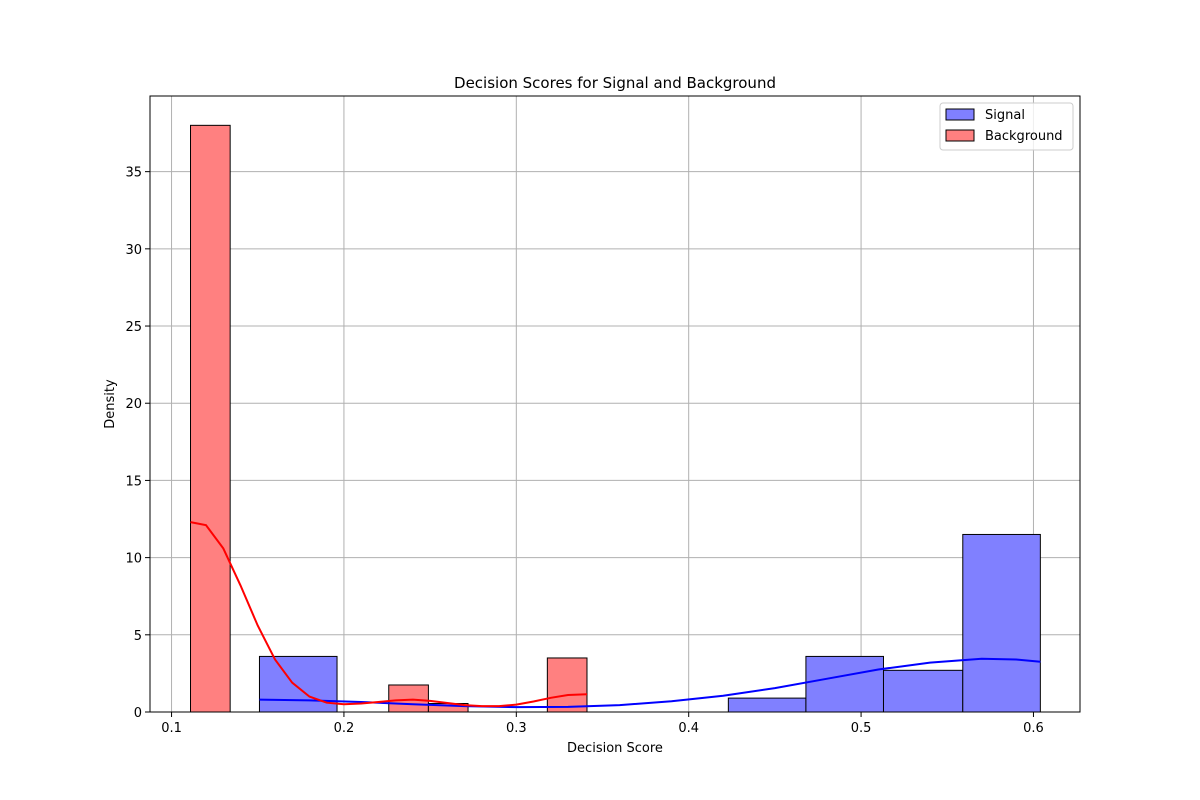  Describe the element at coordinates (133, 327) in the screenshot. I see `y-tick-label: 25` at that location.